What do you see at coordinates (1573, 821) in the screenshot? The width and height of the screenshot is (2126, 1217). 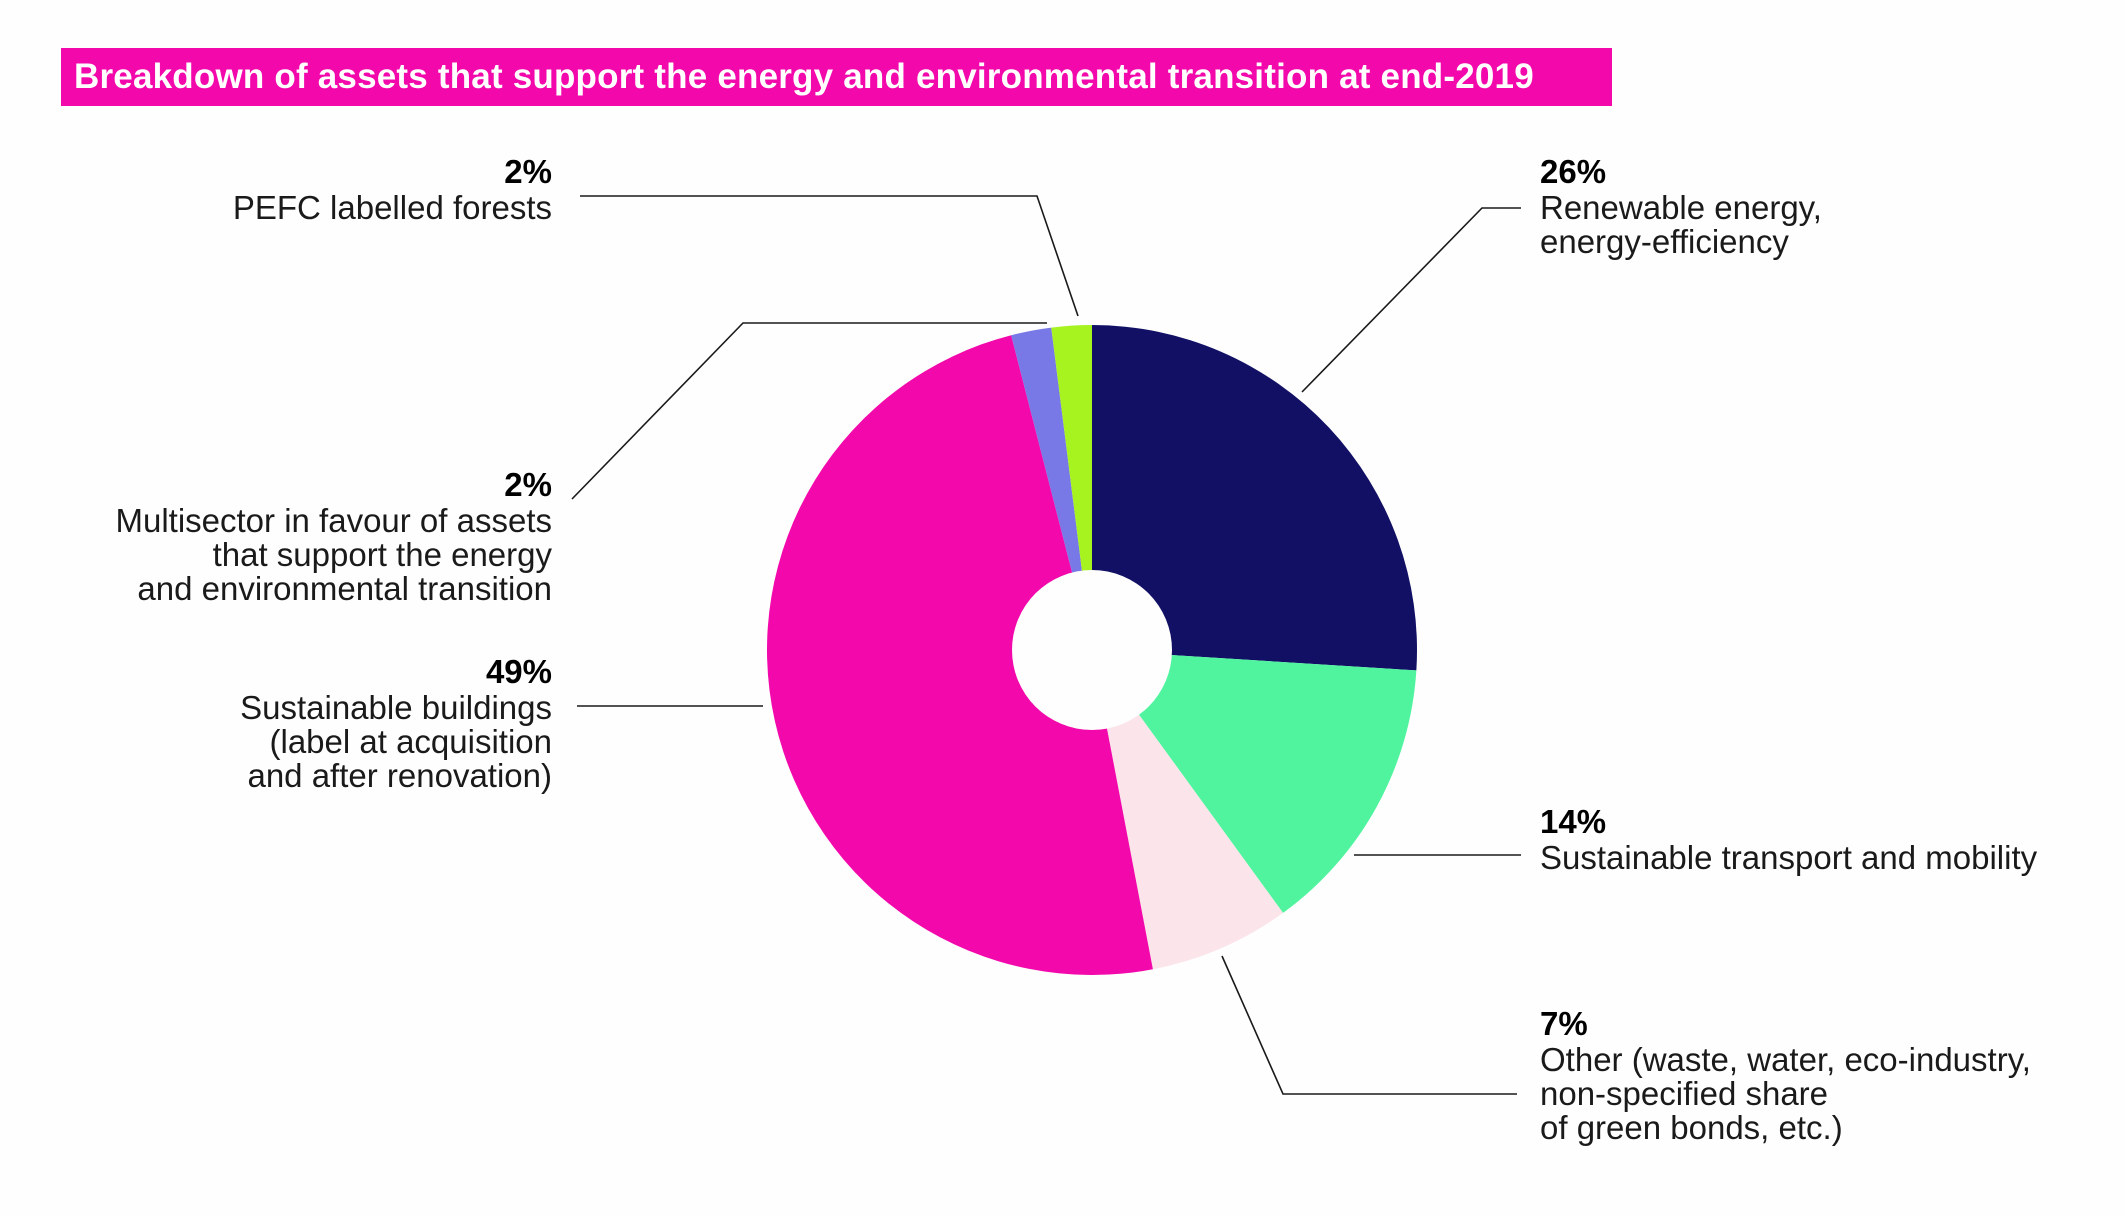 I see `pct-transport: 14%` at bounding box center [1573, 821].